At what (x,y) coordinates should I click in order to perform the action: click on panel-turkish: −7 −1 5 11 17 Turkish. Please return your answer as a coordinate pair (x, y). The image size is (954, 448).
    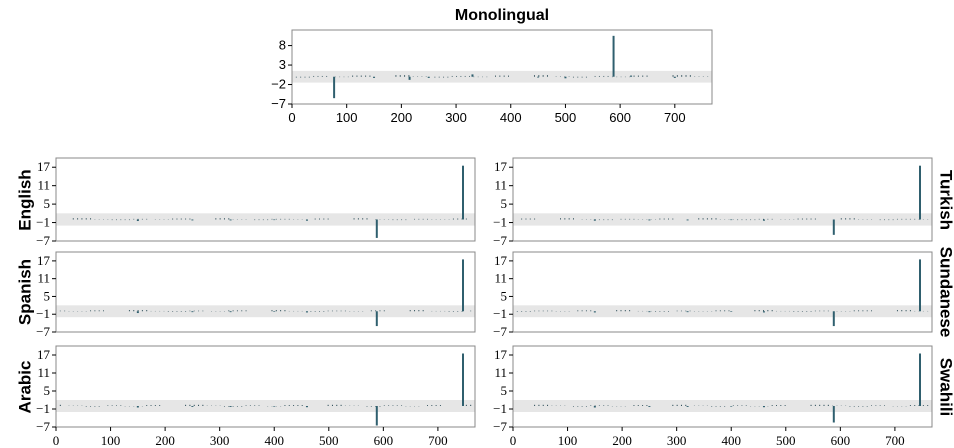
    Looking at the image, I should click on (723, 202).